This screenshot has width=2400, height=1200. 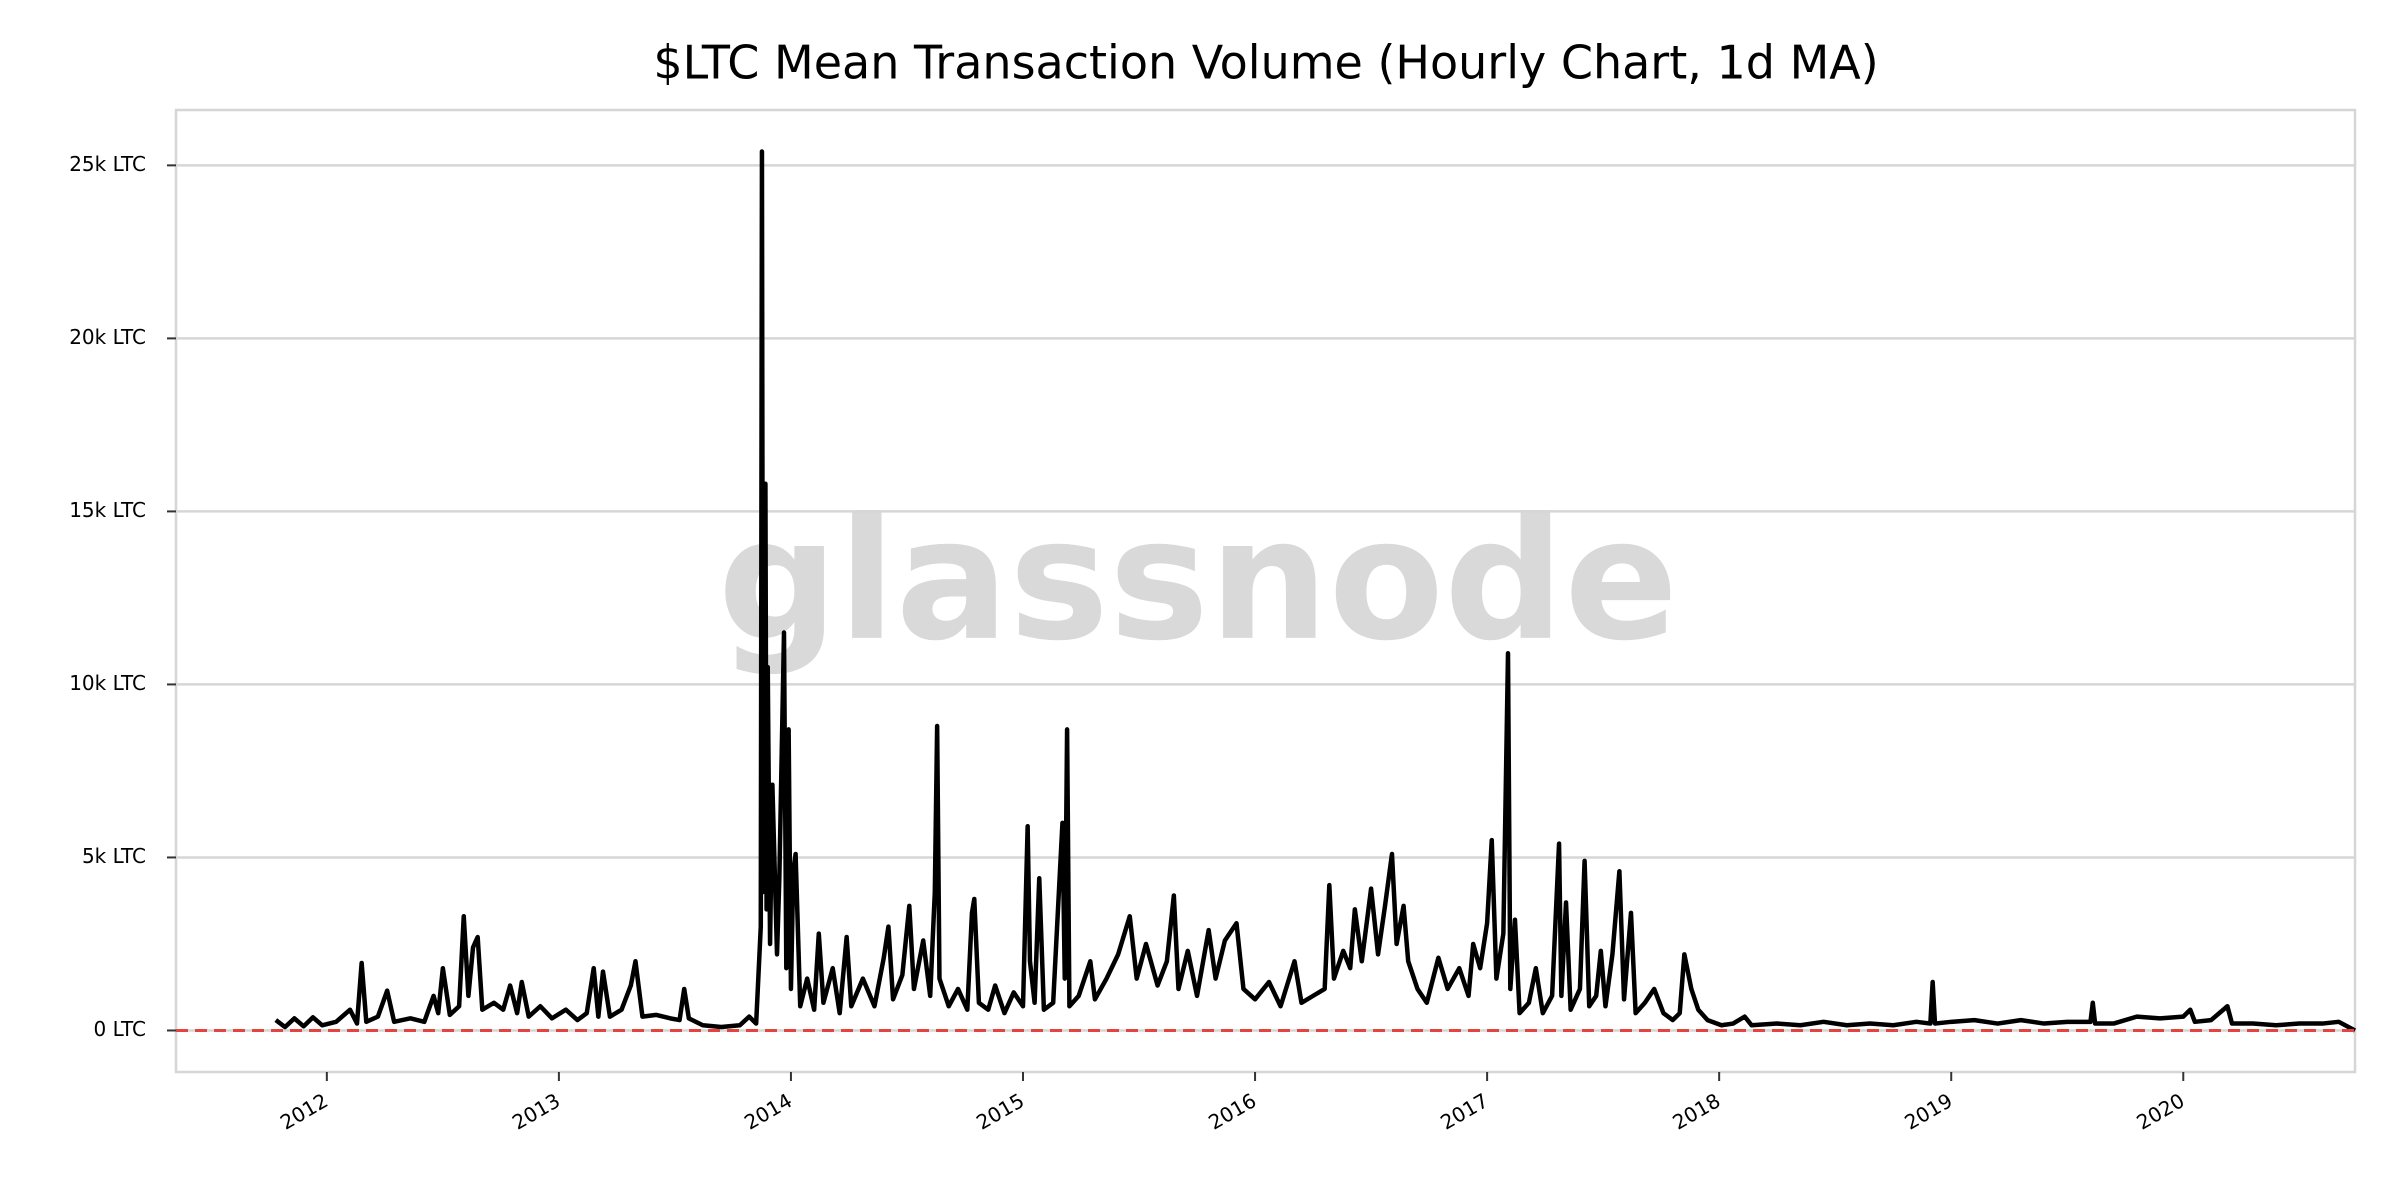 I want to click on x-tick-label: 2015, so click(x=1000, y=1111).